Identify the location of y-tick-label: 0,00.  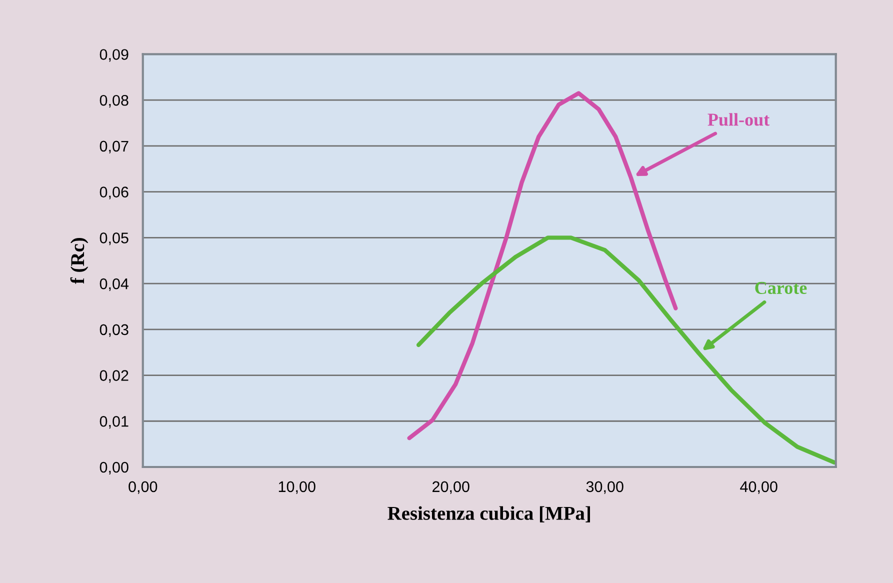
(114, 468).